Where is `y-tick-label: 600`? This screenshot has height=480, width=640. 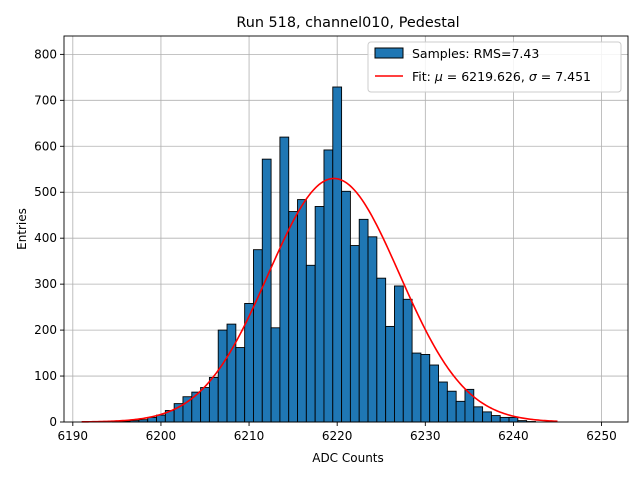
y-tick-label: 600 is located at coordinates (45, 146).